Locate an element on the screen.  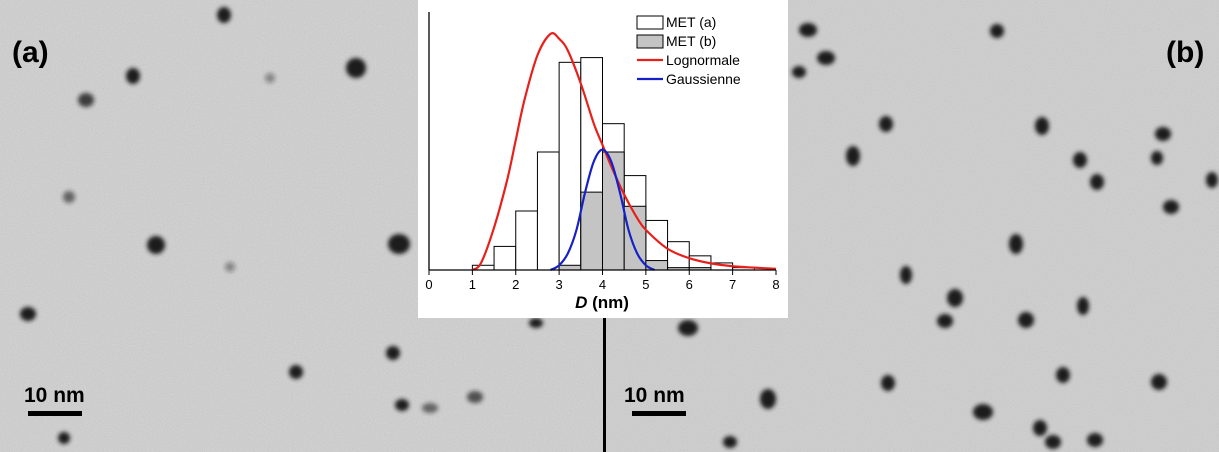
curve-lognormale is located at coordinates (624, 151).